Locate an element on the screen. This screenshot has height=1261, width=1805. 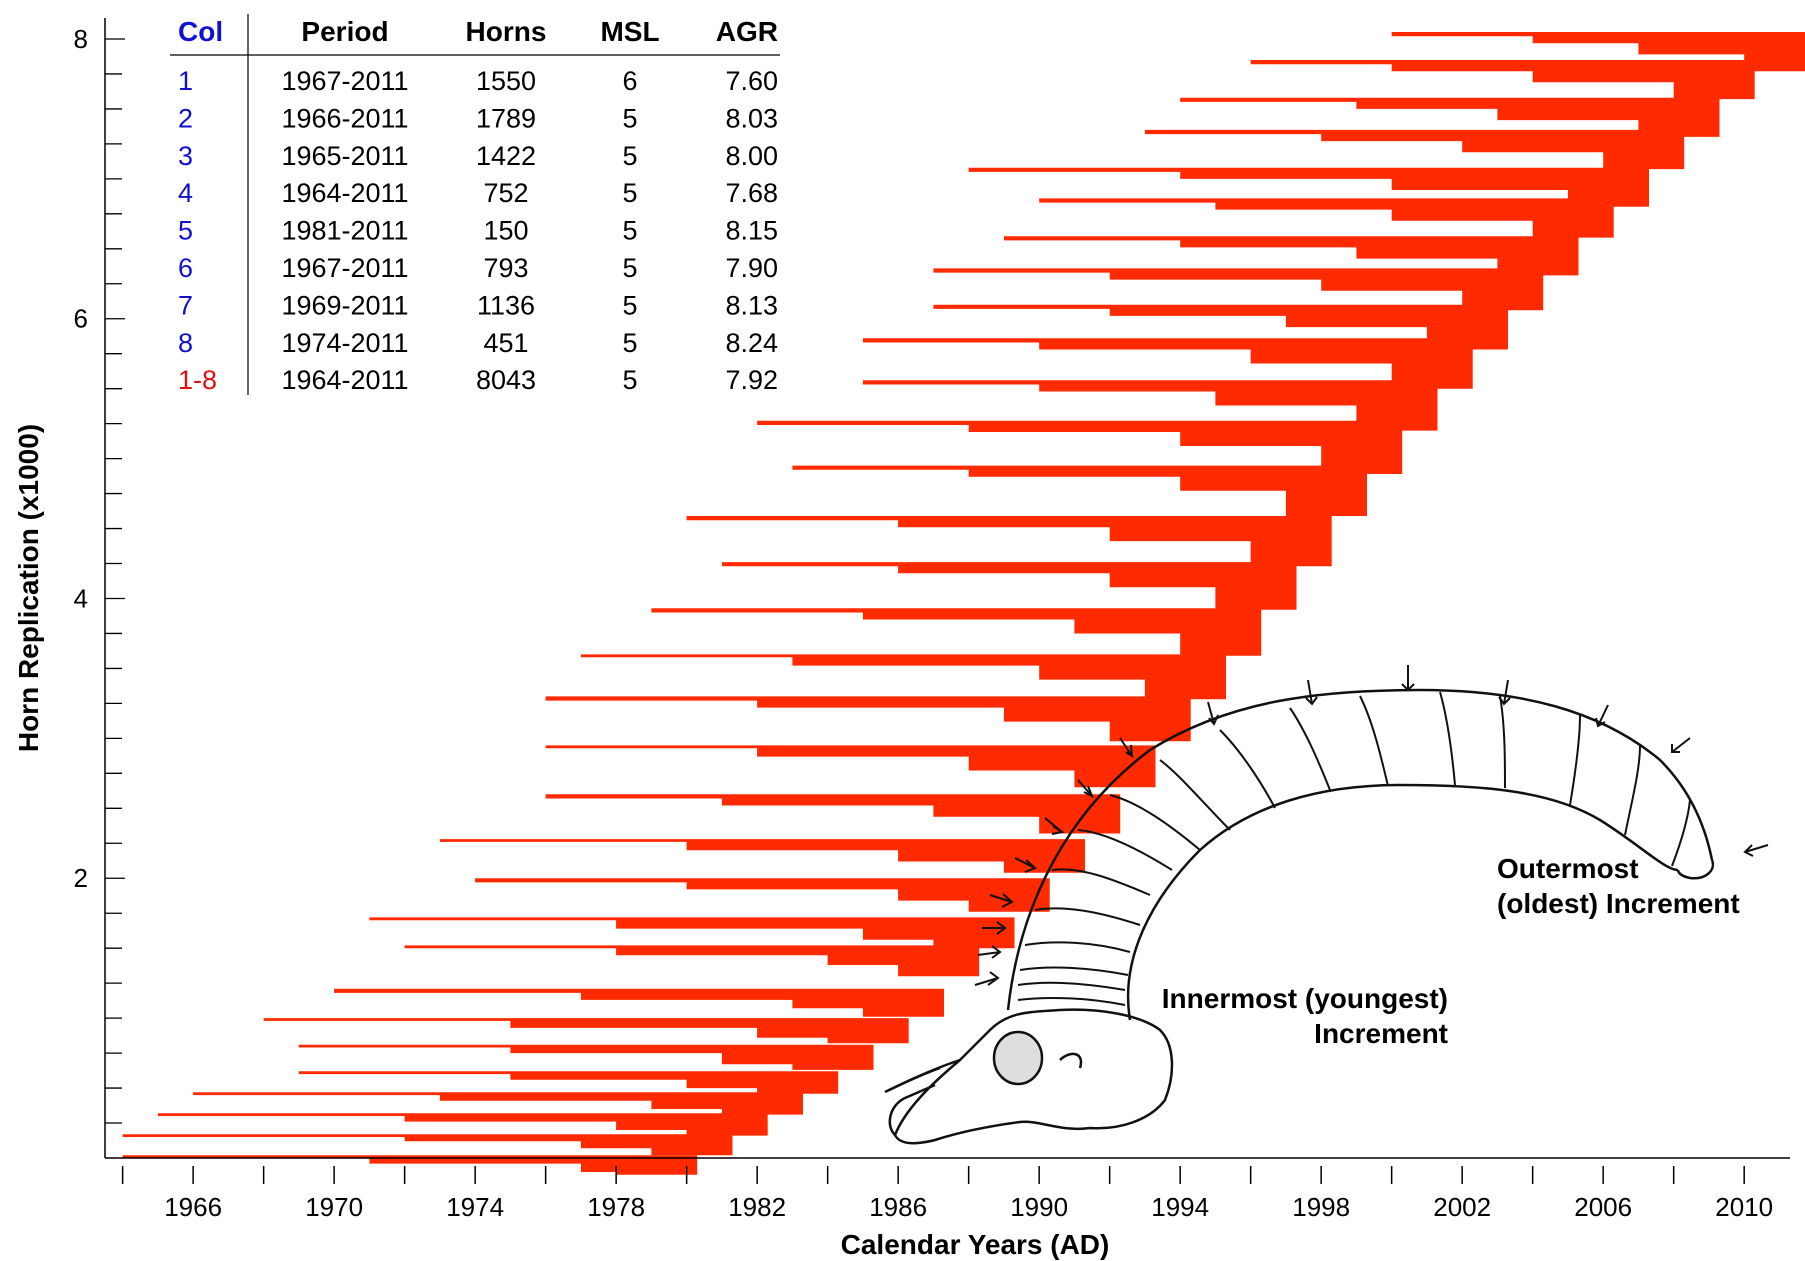
table-cell: 8043 is located at coordinates (506, 380).